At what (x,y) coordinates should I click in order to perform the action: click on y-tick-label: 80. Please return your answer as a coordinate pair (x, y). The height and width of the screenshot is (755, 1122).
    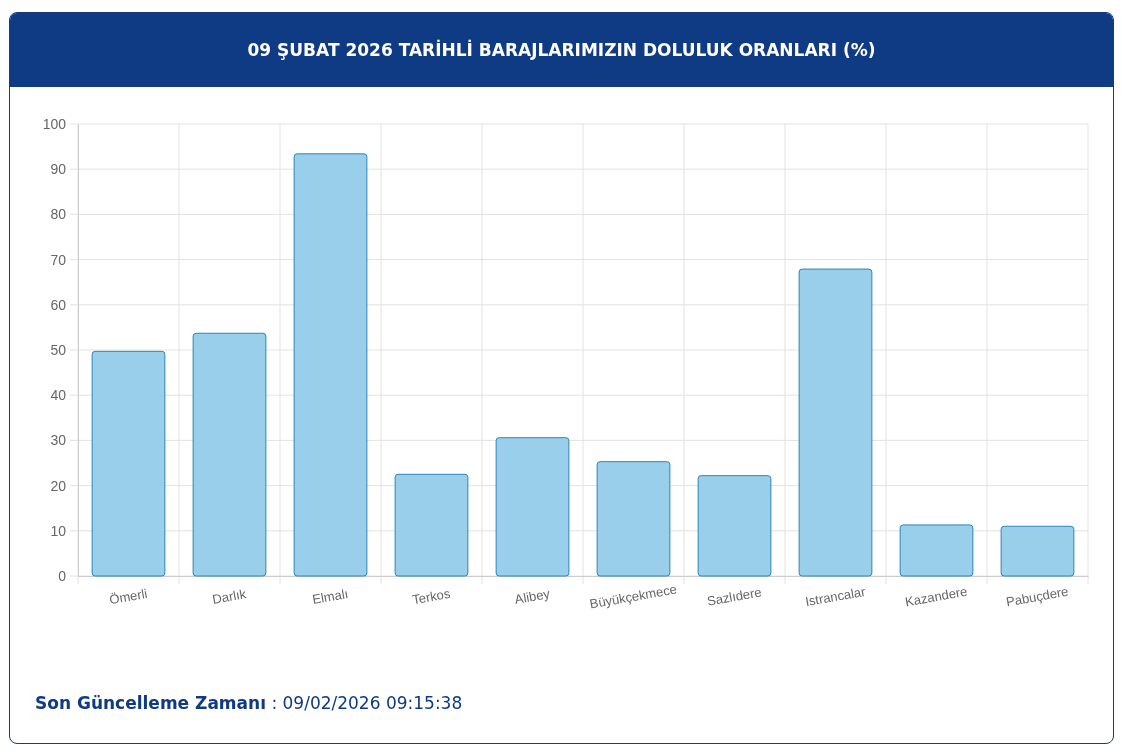
    Looking at the image, I should click on (58, 214).